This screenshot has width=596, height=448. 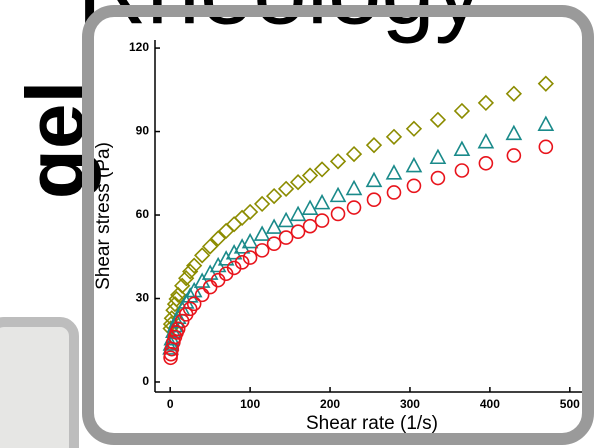 I want to click on y-tick-label: 0, so click(x=145, y=381).